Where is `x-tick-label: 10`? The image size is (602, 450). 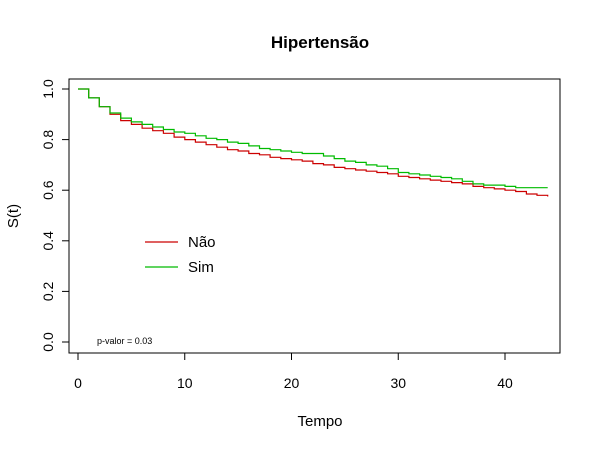 x-tick-label: 10 is located at coordinates (185, 383).